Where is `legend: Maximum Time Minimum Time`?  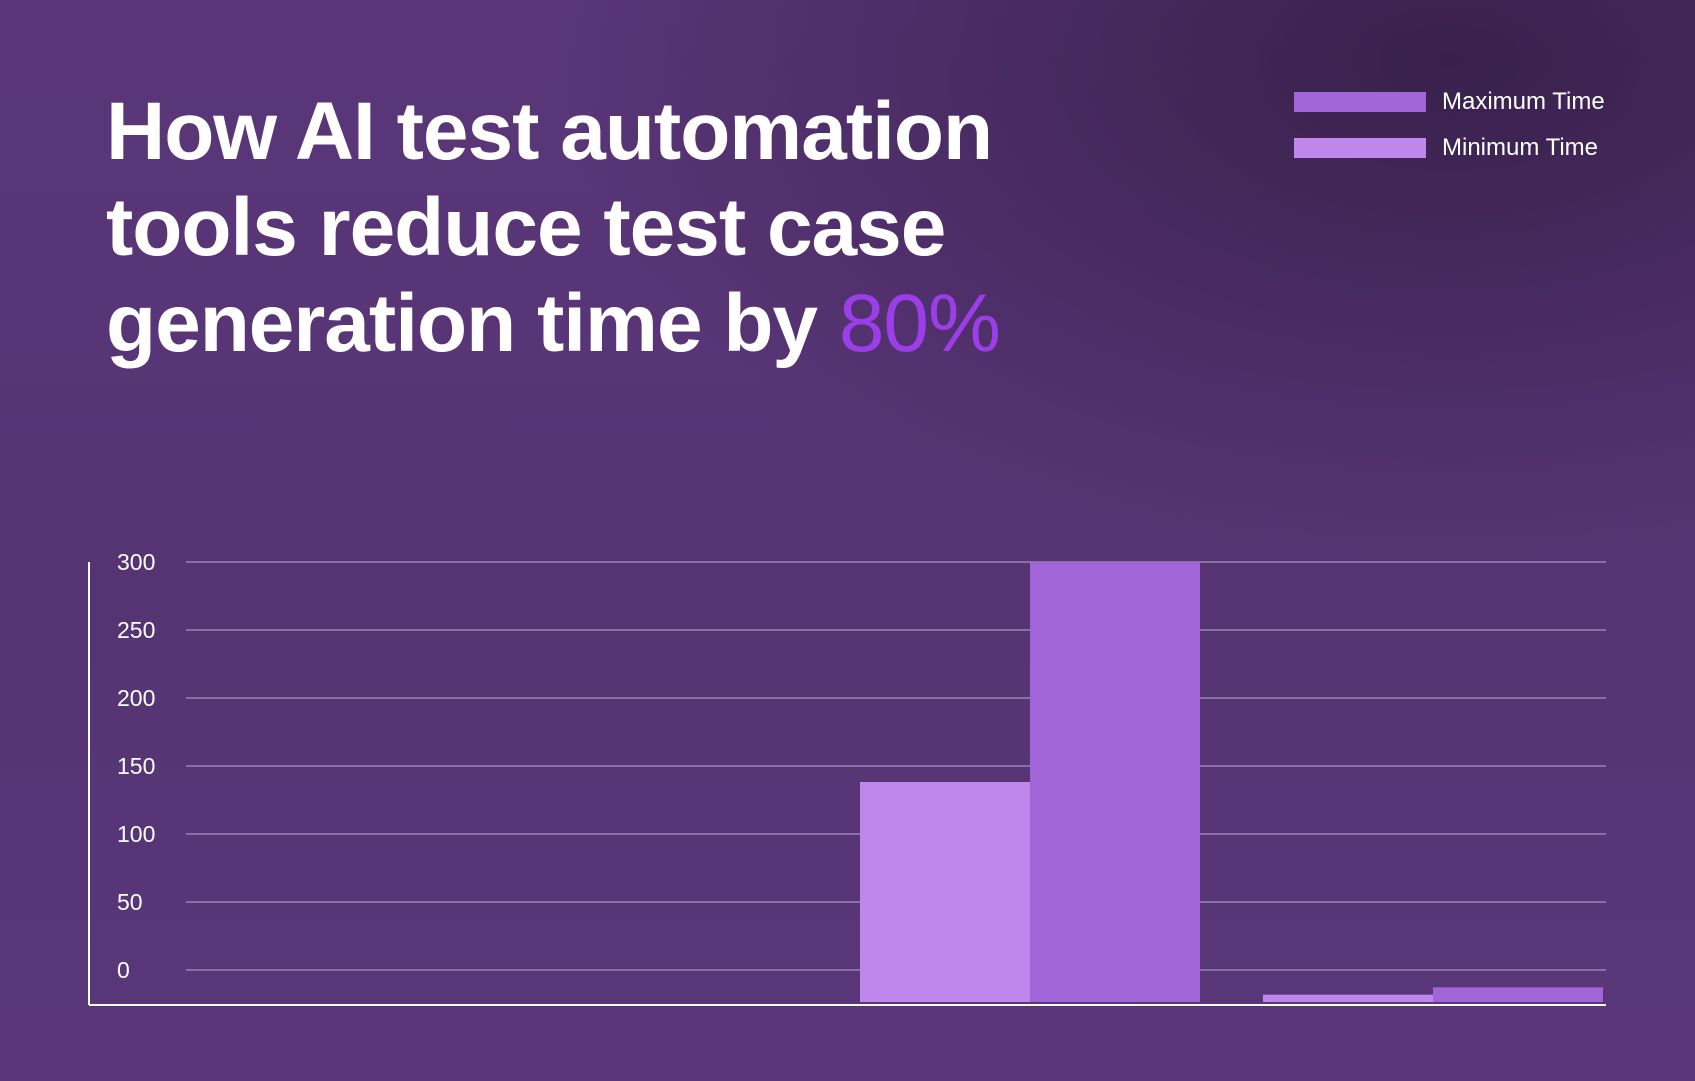 legend: Maximum Time Minimum Time is located at coordinates (1449, 135).